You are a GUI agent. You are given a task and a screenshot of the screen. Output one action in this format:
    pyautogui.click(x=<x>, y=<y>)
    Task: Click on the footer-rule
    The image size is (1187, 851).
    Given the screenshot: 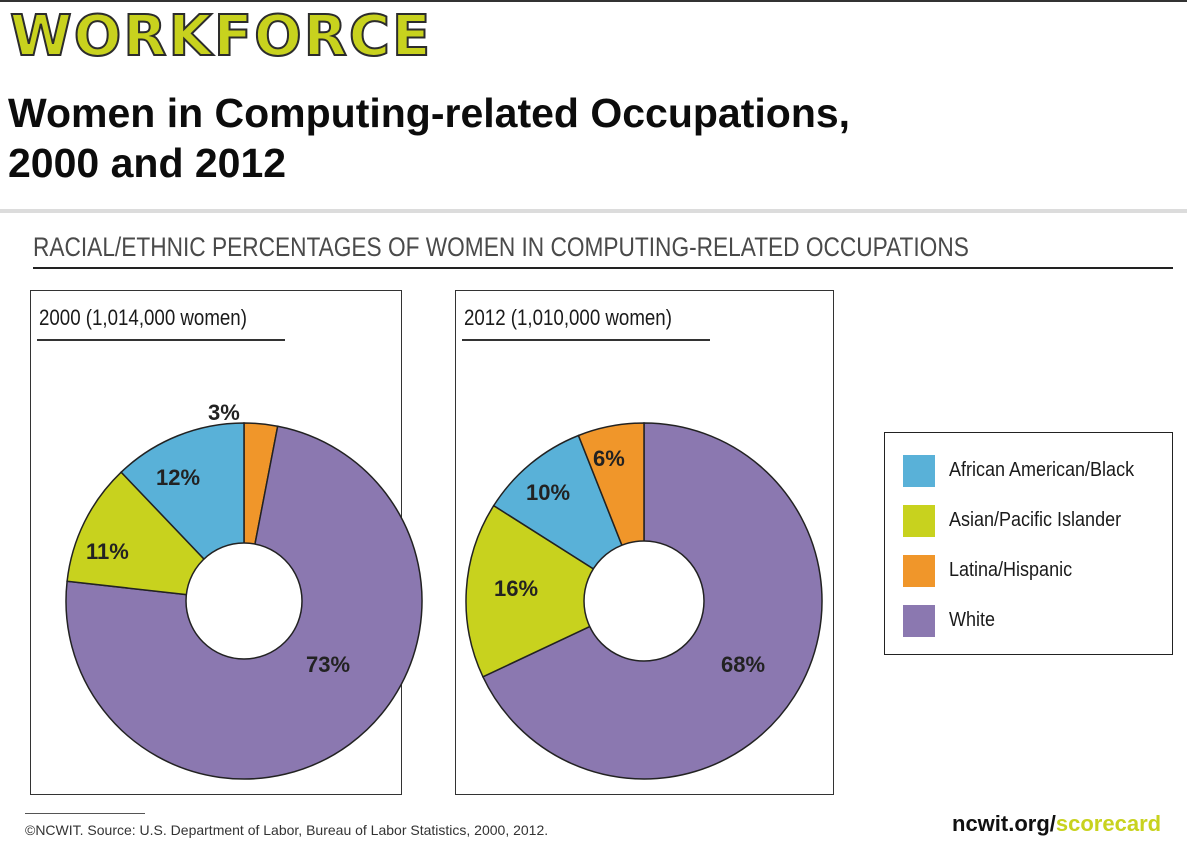 What is the action you would take?
    pyautogui.click(x=85, y=813)
    